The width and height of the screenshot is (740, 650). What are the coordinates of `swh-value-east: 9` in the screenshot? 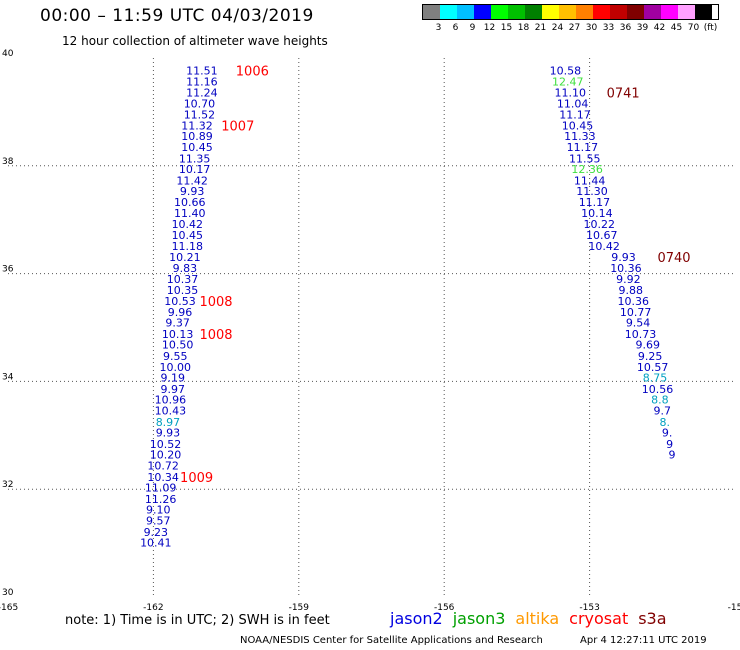 It's located at (669, 444).